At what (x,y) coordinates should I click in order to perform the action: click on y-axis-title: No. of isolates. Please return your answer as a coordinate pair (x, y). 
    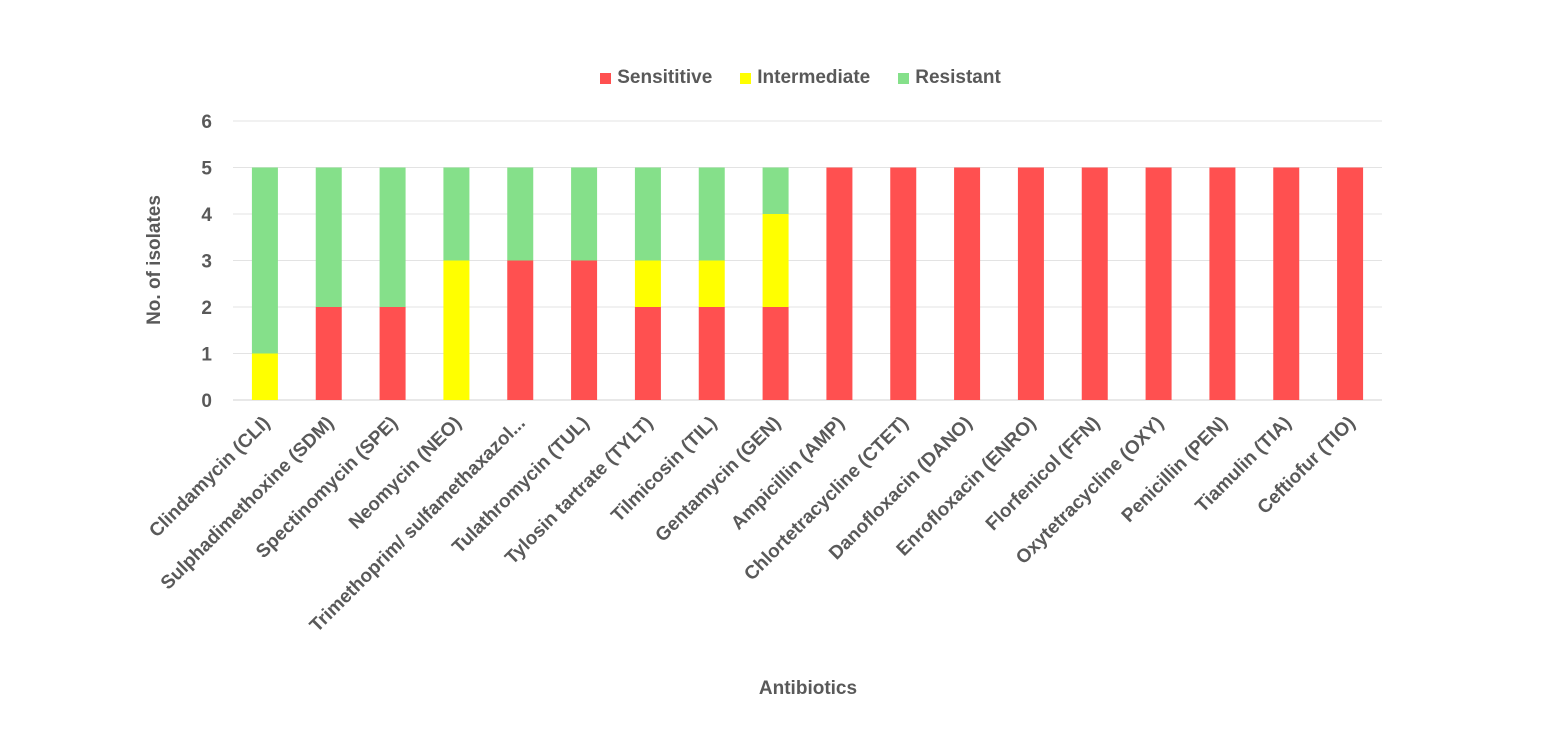
    Looking at the image, I should click on (154, 260).